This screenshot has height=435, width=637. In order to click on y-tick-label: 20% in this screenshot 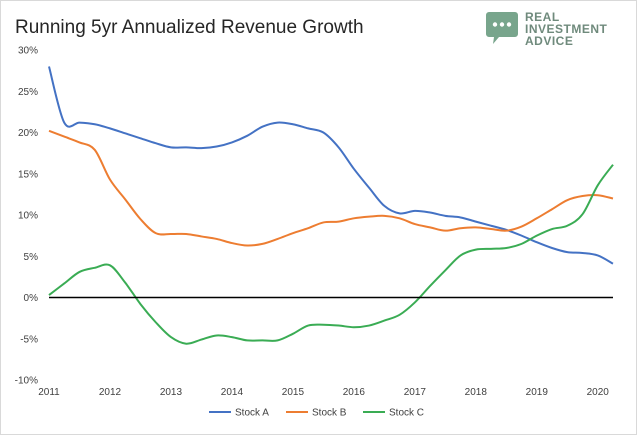, I will do `click(28, 133)`.